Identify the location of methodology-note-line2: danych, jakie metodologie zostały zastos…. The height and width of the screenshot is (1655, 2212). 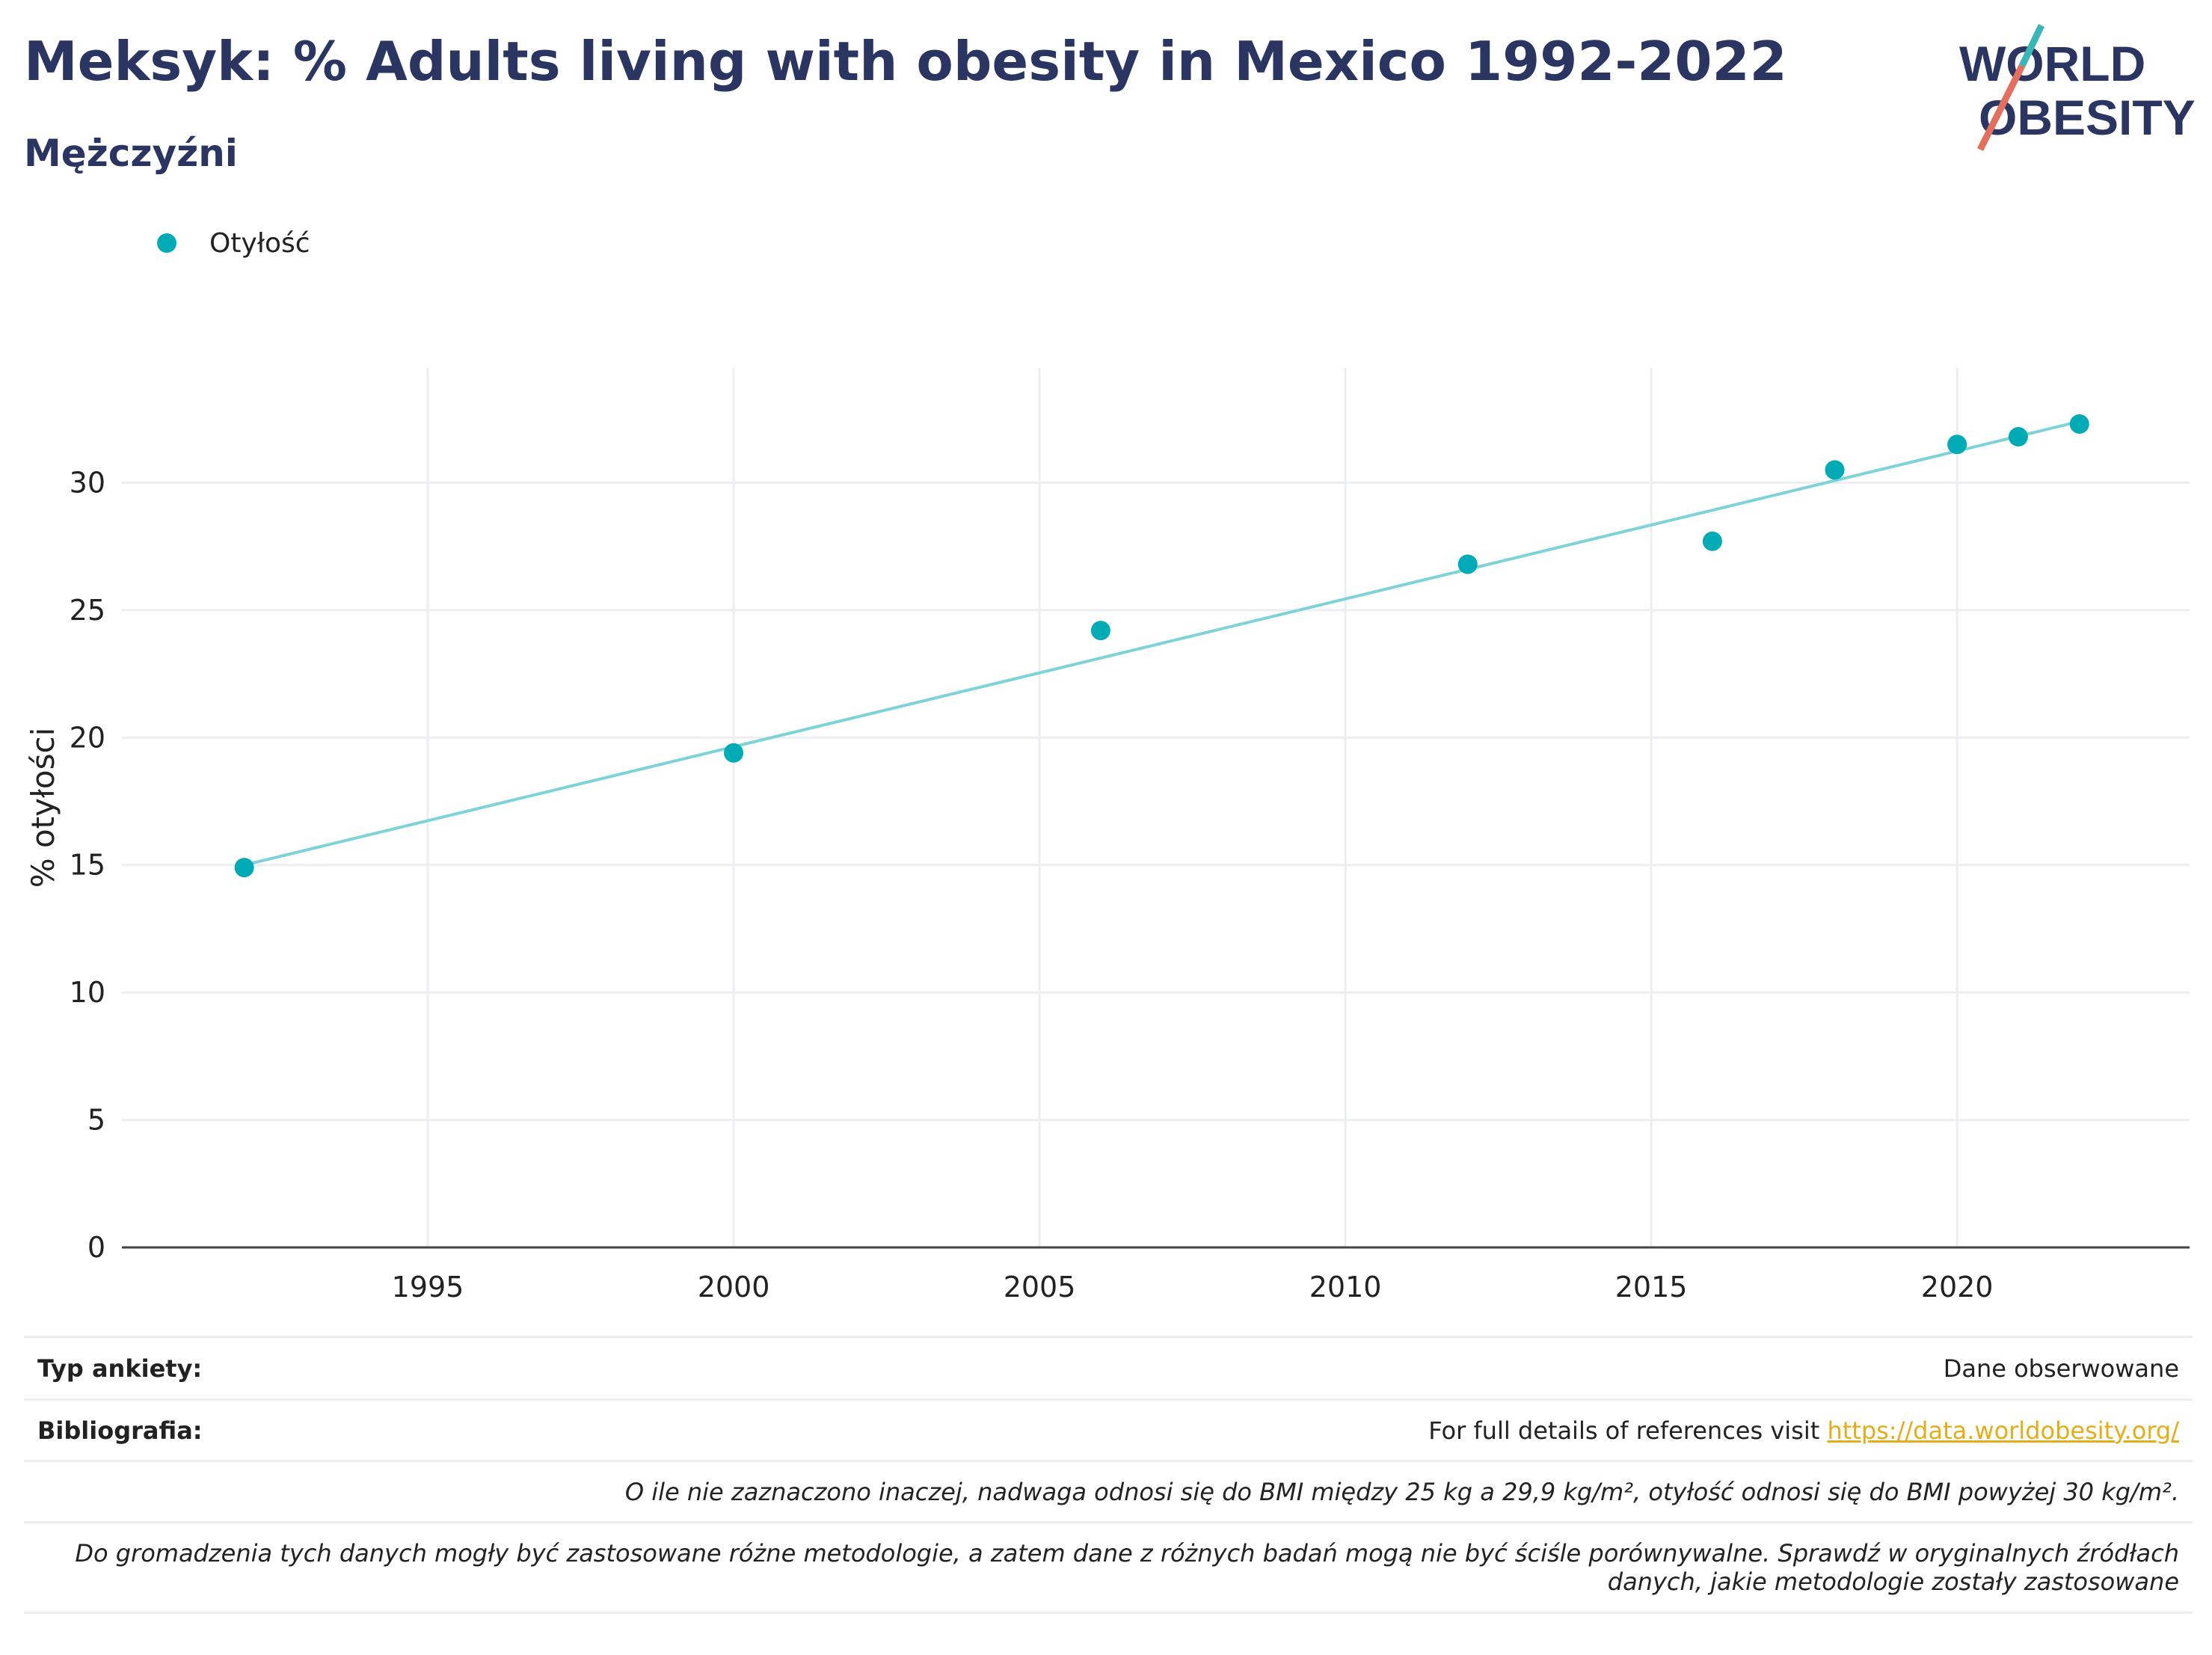
(1893, 1582).